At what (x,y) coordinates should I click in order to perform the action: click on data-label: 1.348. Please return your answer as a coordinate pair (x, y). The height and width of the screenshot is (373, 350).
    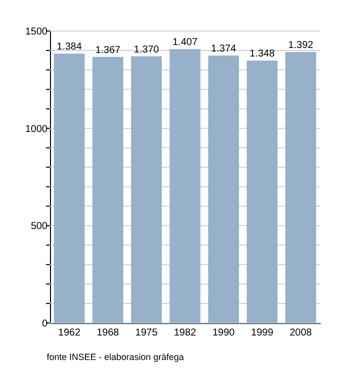
    Looking at the image, I should click on (263, 54).